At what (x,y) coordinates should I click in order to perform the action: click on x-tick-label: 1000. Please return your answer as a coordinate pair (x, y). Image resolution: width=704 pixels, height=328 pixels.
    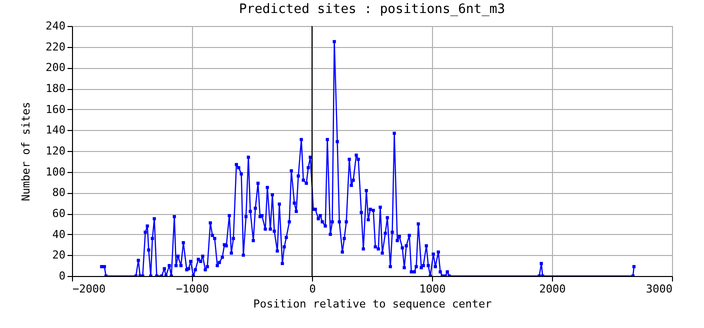
    Looking at the image, I should click on (432, 289).